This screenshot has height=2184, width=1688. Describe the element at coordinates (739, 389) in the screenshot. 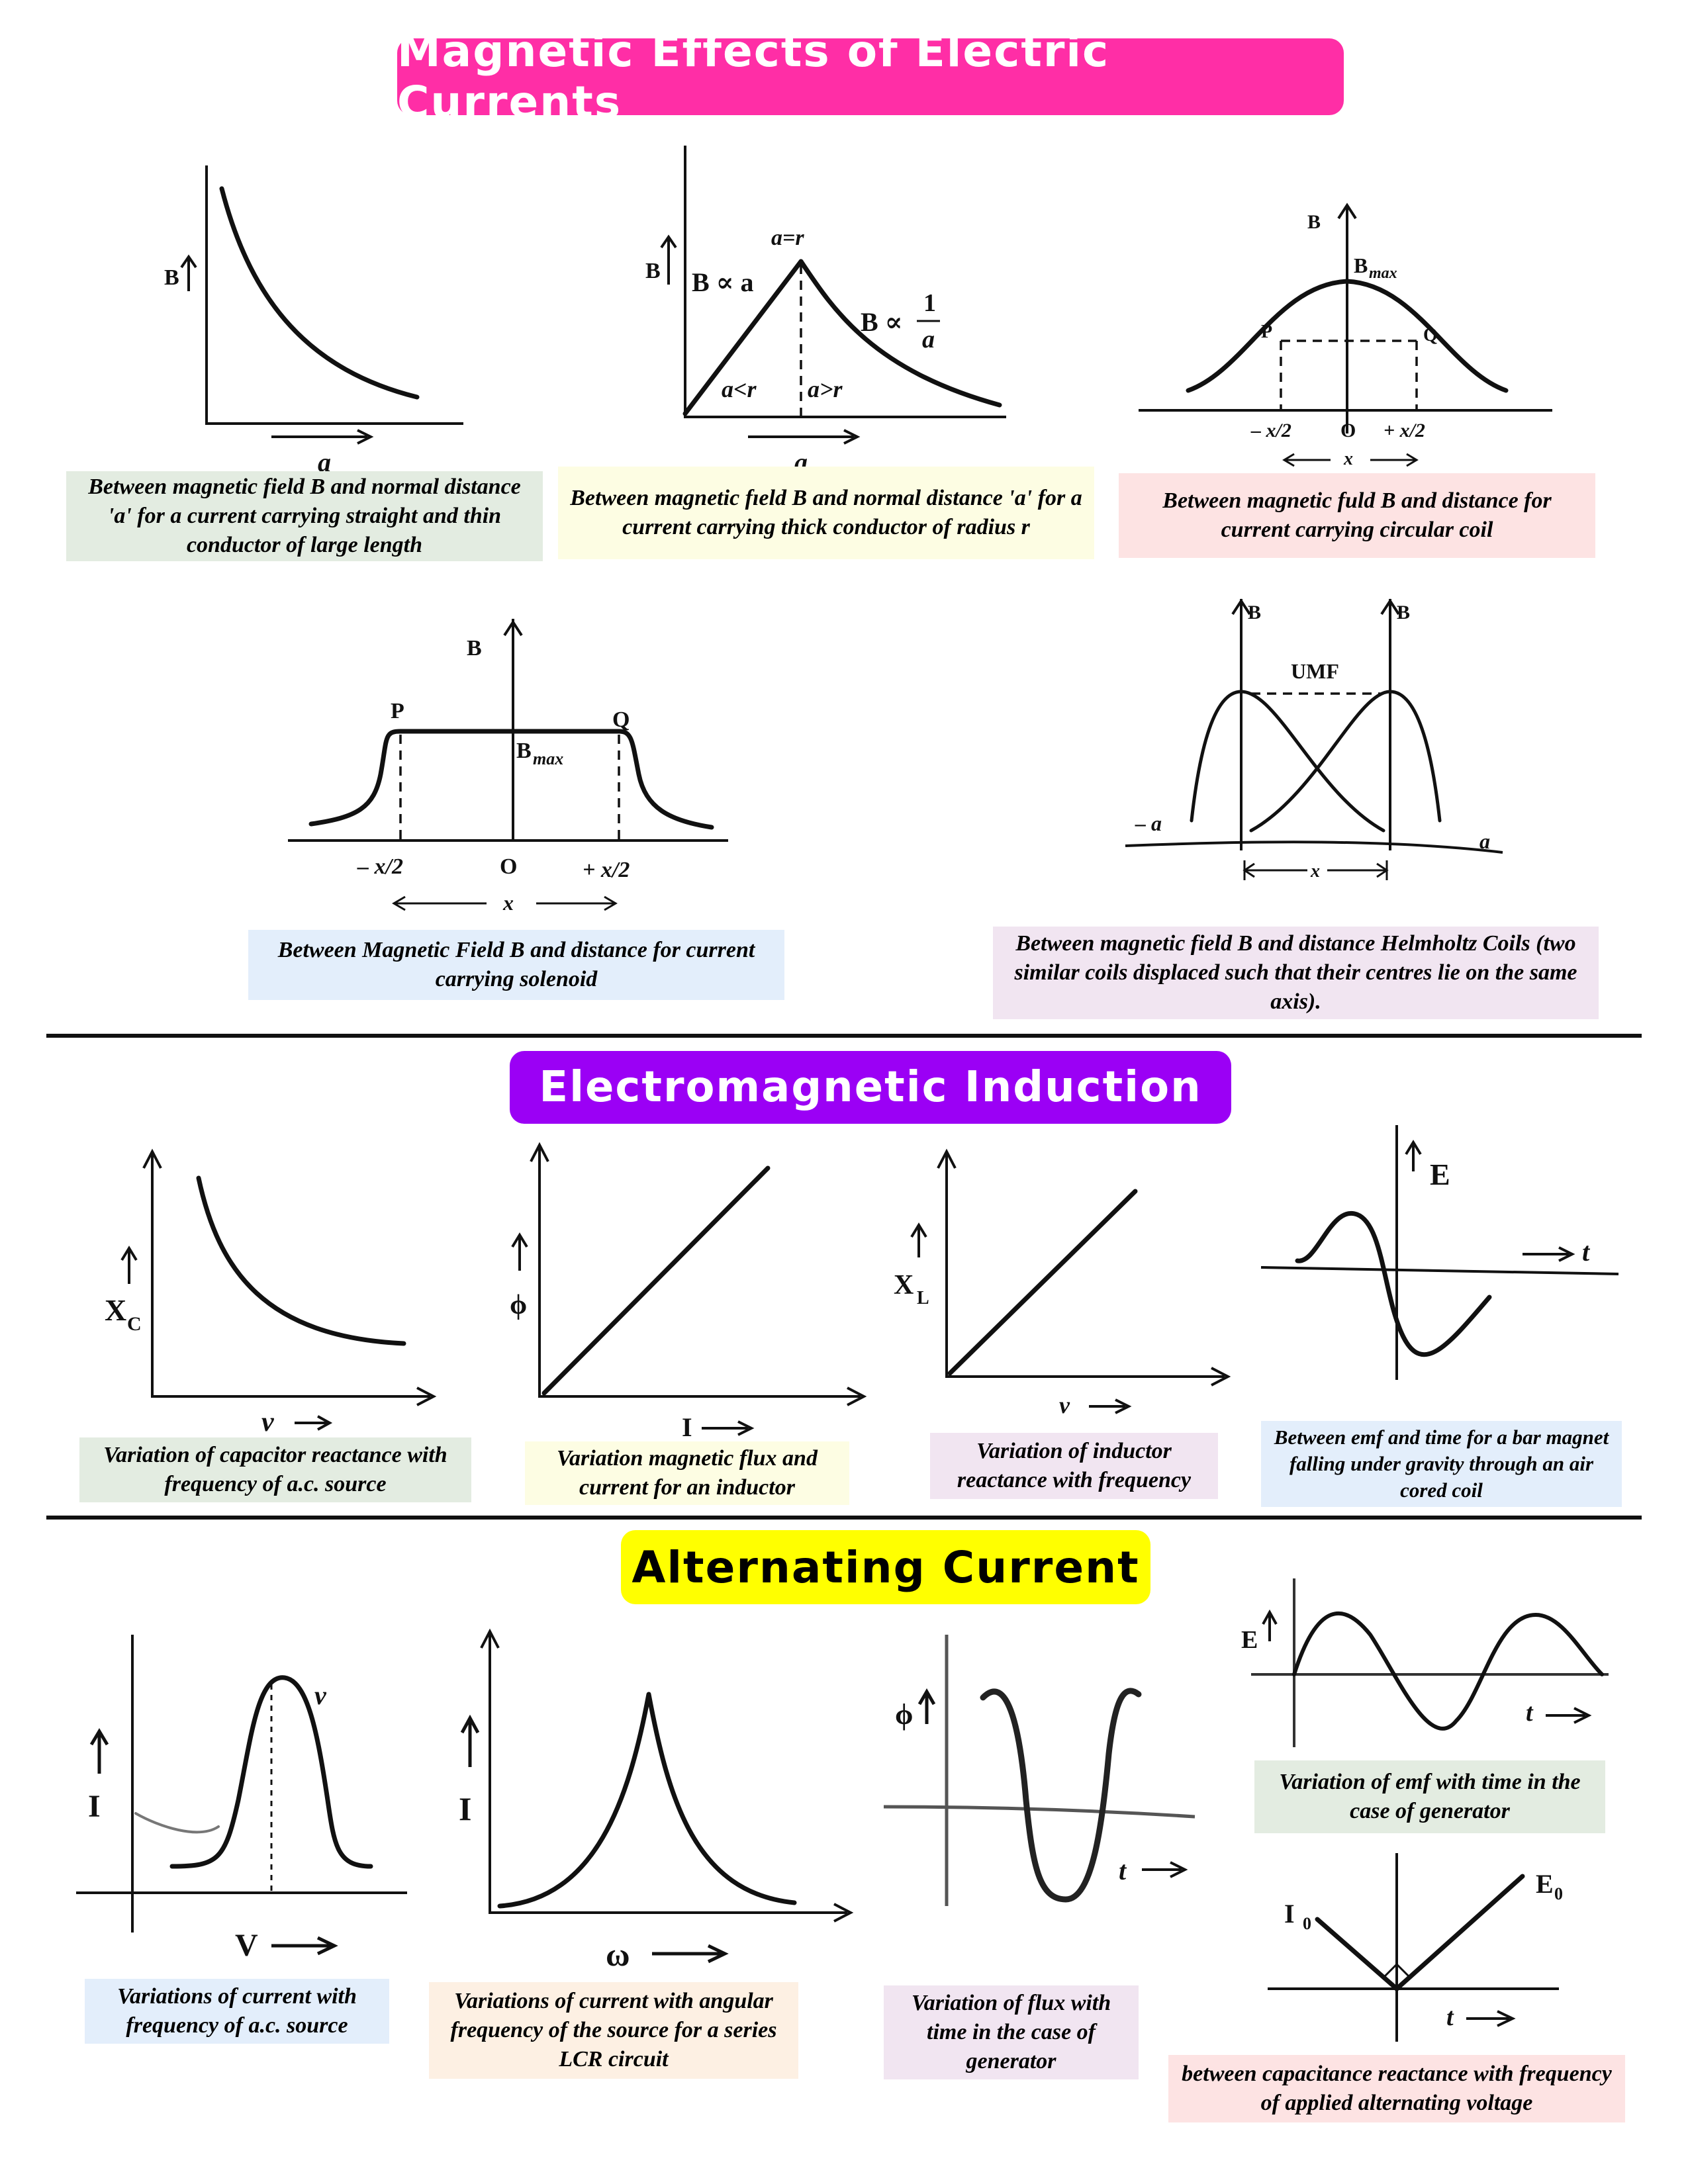

I see `graph-label: a<r` at that location.